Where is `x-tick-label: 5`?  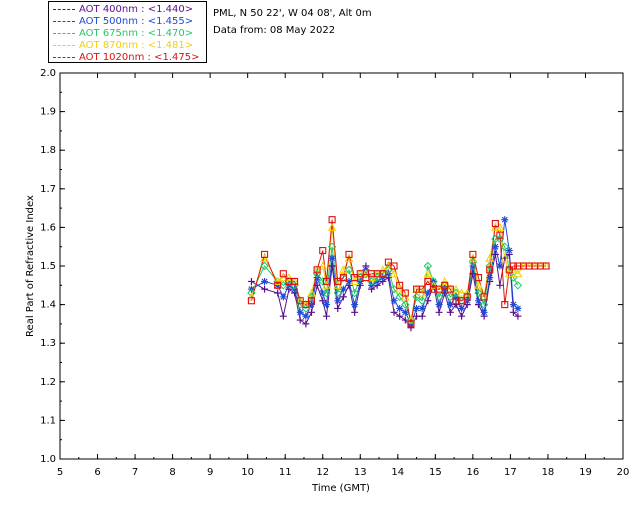 x-tick-label: 5 is located at coordinates (60, 472).